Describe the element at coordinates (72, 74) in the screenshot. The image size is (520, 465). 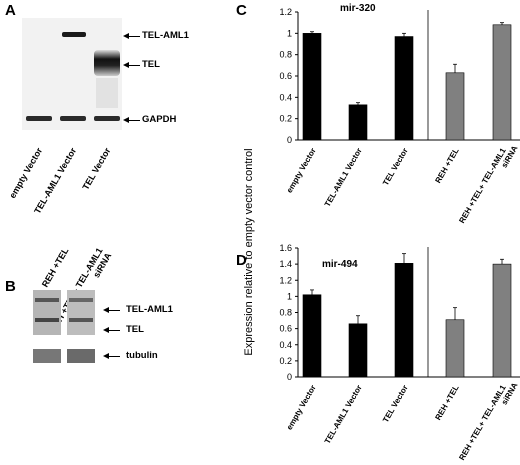
I see `western-blot-a` at that location.